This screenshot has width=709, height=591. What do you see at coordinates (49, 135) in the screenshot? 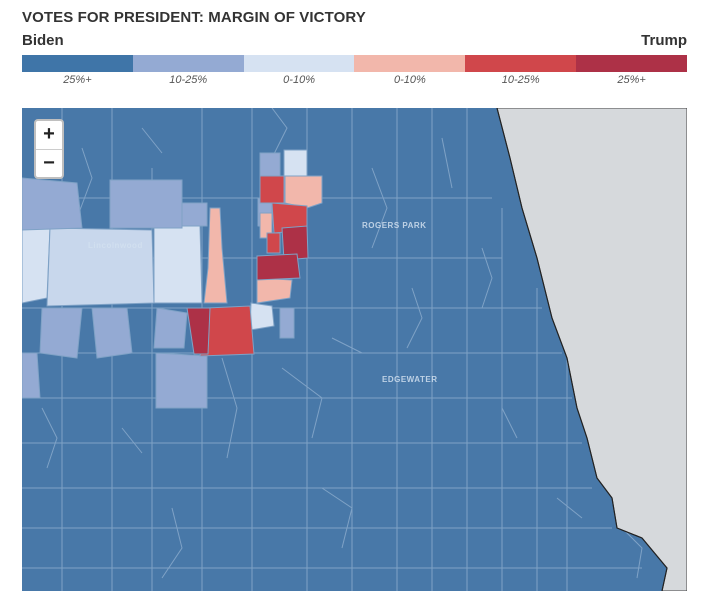
I see `zoom-in-button: +` at bounding box center [49, 135].